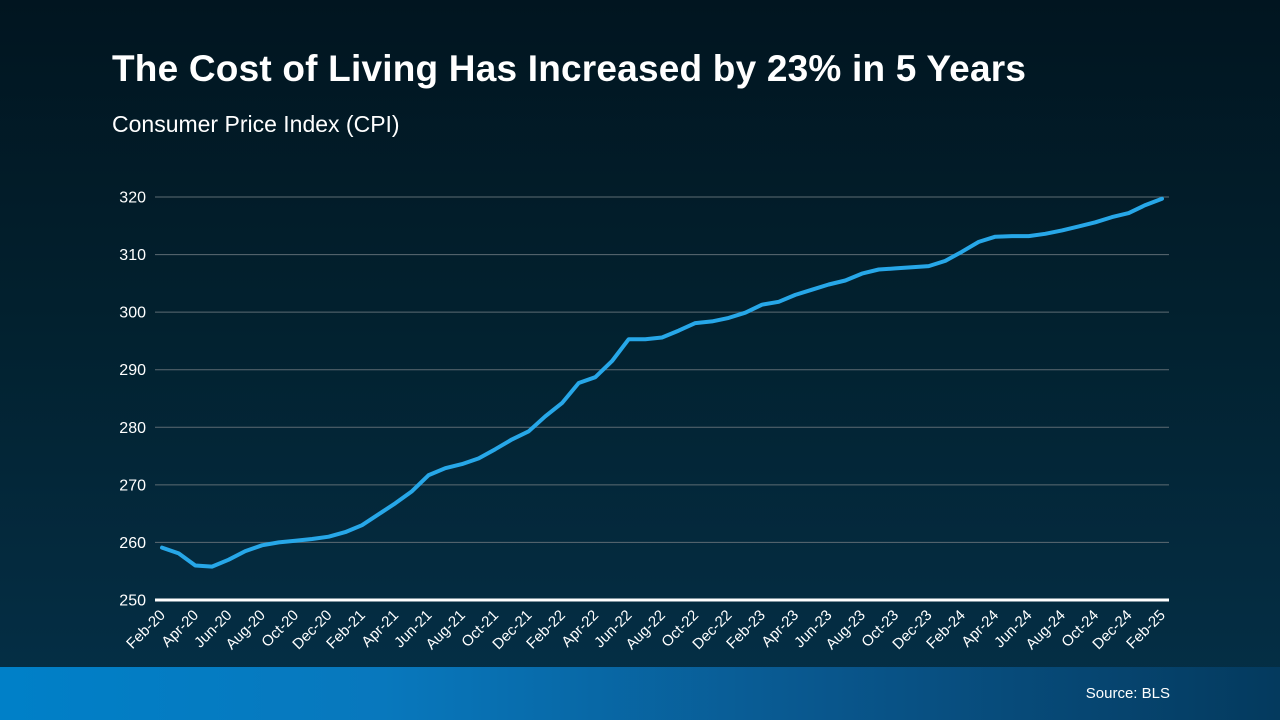  I want to click on y-tick-label: 310, so click(132, 255).